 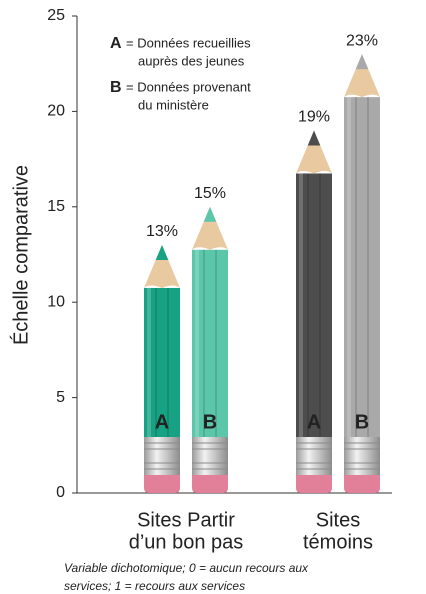 What do you see at coordinates (162, 231) in the screenshot?
I see `value-label: 13%` at bounding box center [162, 231].